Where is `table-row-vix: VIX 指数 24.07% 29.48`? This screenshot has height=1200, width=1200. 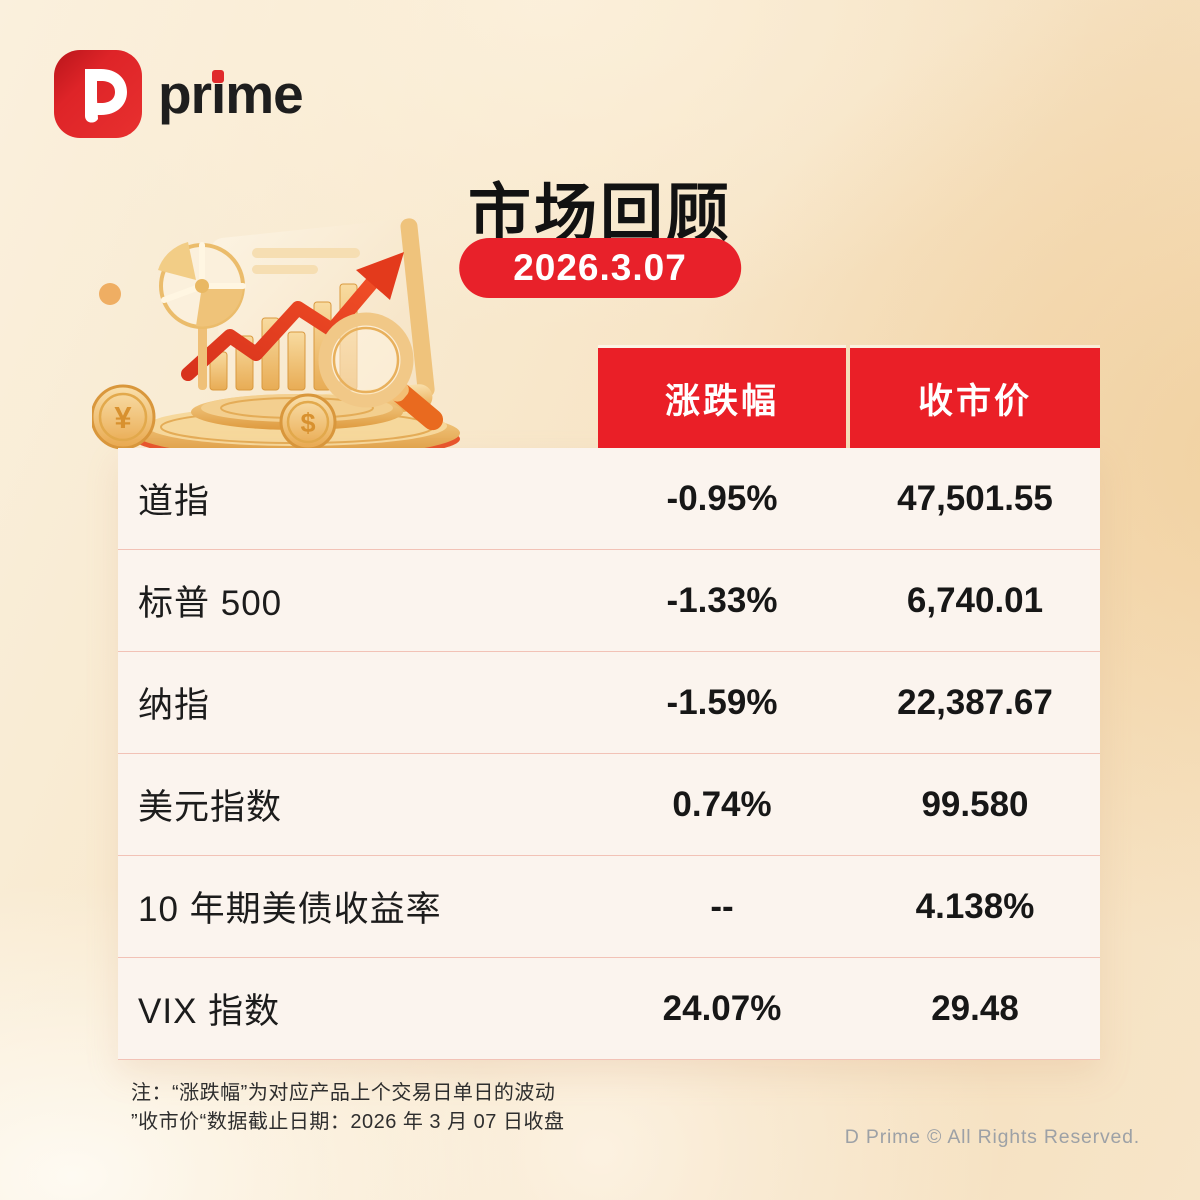
table-row-vix: VIX 指数 24.07% 29.48 is located at coordinates (609, 1009).